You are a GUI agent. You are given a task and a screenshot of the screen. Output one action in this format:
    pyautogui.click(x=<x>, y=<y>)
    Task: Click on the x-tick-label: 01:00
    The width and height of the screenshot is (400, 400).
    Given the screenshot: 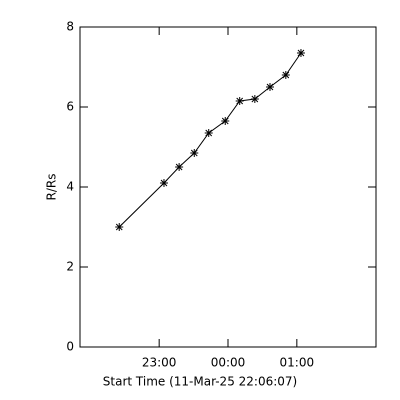 What is the action you would take?
    pyautogui.click(x=297, y=363)
    